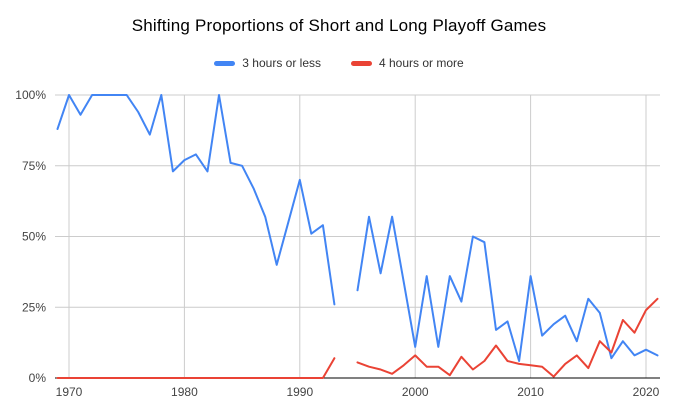 The height and width of the screenshot is (419, 678). What do you see at coordinates (38, 378) in the screenshot?
I see `y-axis-label: 0%` at bounding box center [38, 378].